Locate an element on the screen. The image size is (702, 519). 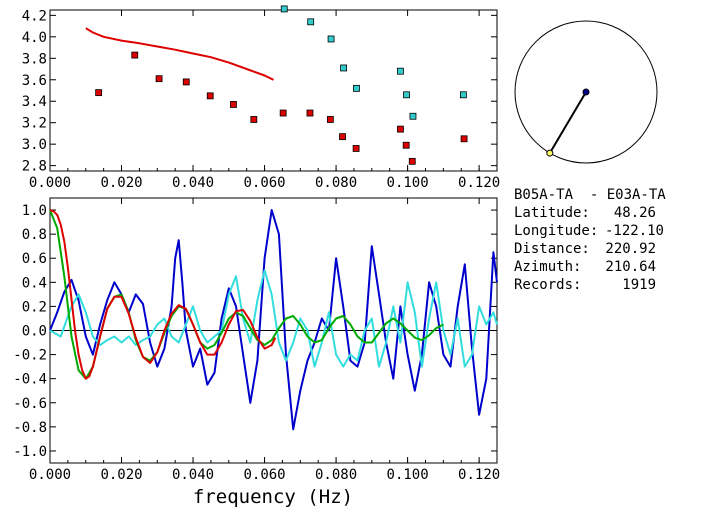
dispersion-x-tick-label: 0.060 is located at coordinates (264, 183).